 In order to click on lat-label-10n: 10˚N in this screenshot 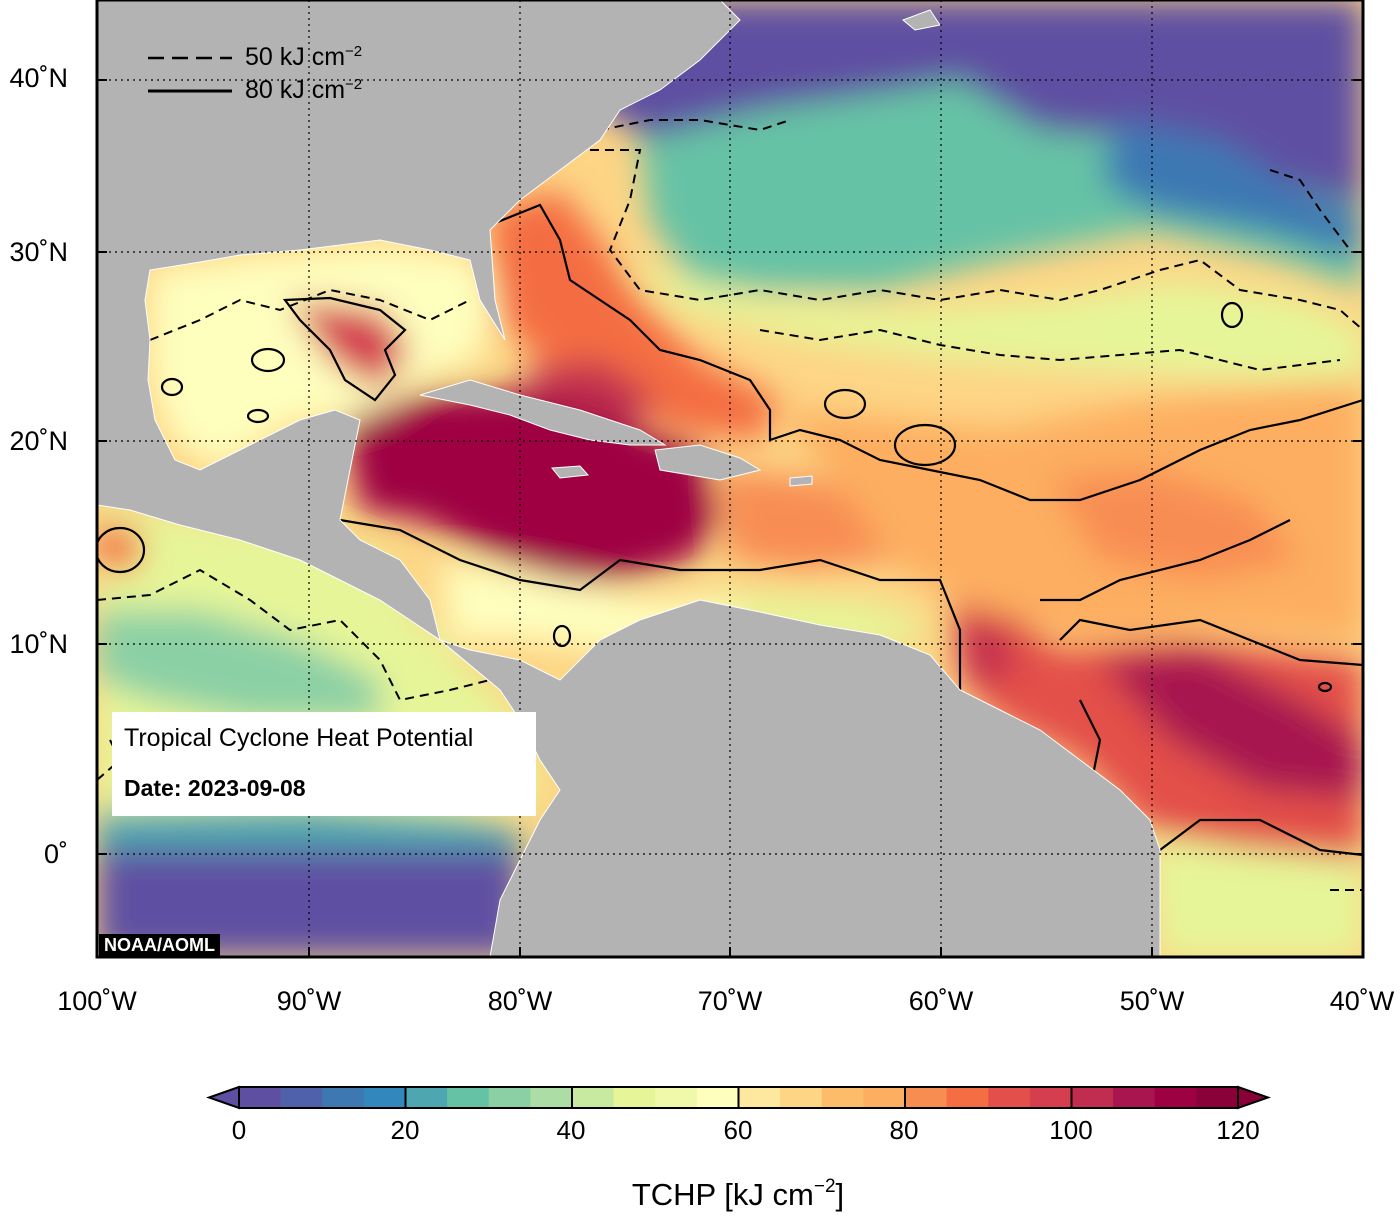, I will do `click(38, 644)`.